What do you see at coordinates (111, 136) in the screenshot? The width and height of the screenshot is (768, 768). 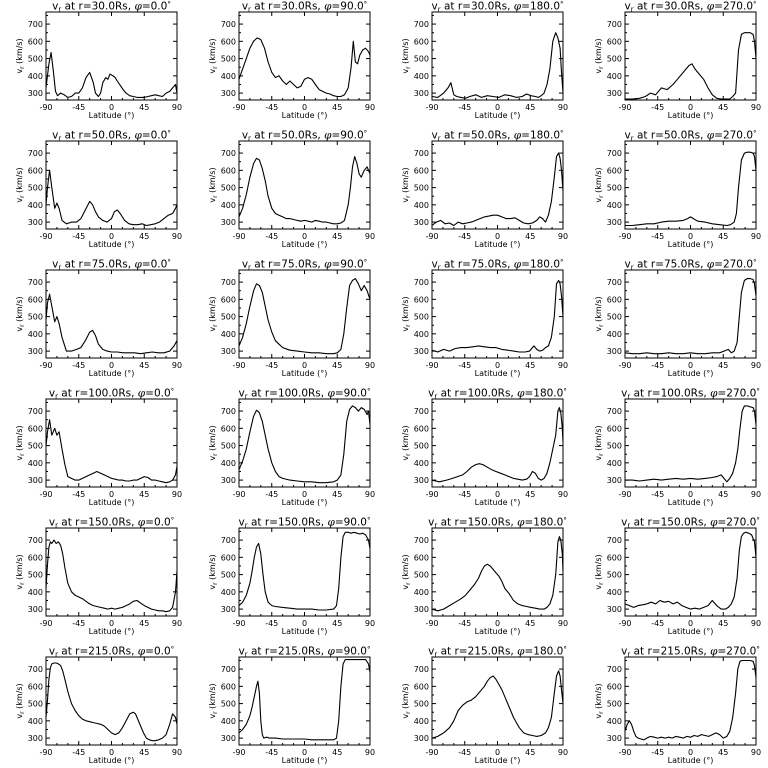 I see `panel-title: vr at r=50.0Rs, φ=0.0°` at bounding box center [111, 136].